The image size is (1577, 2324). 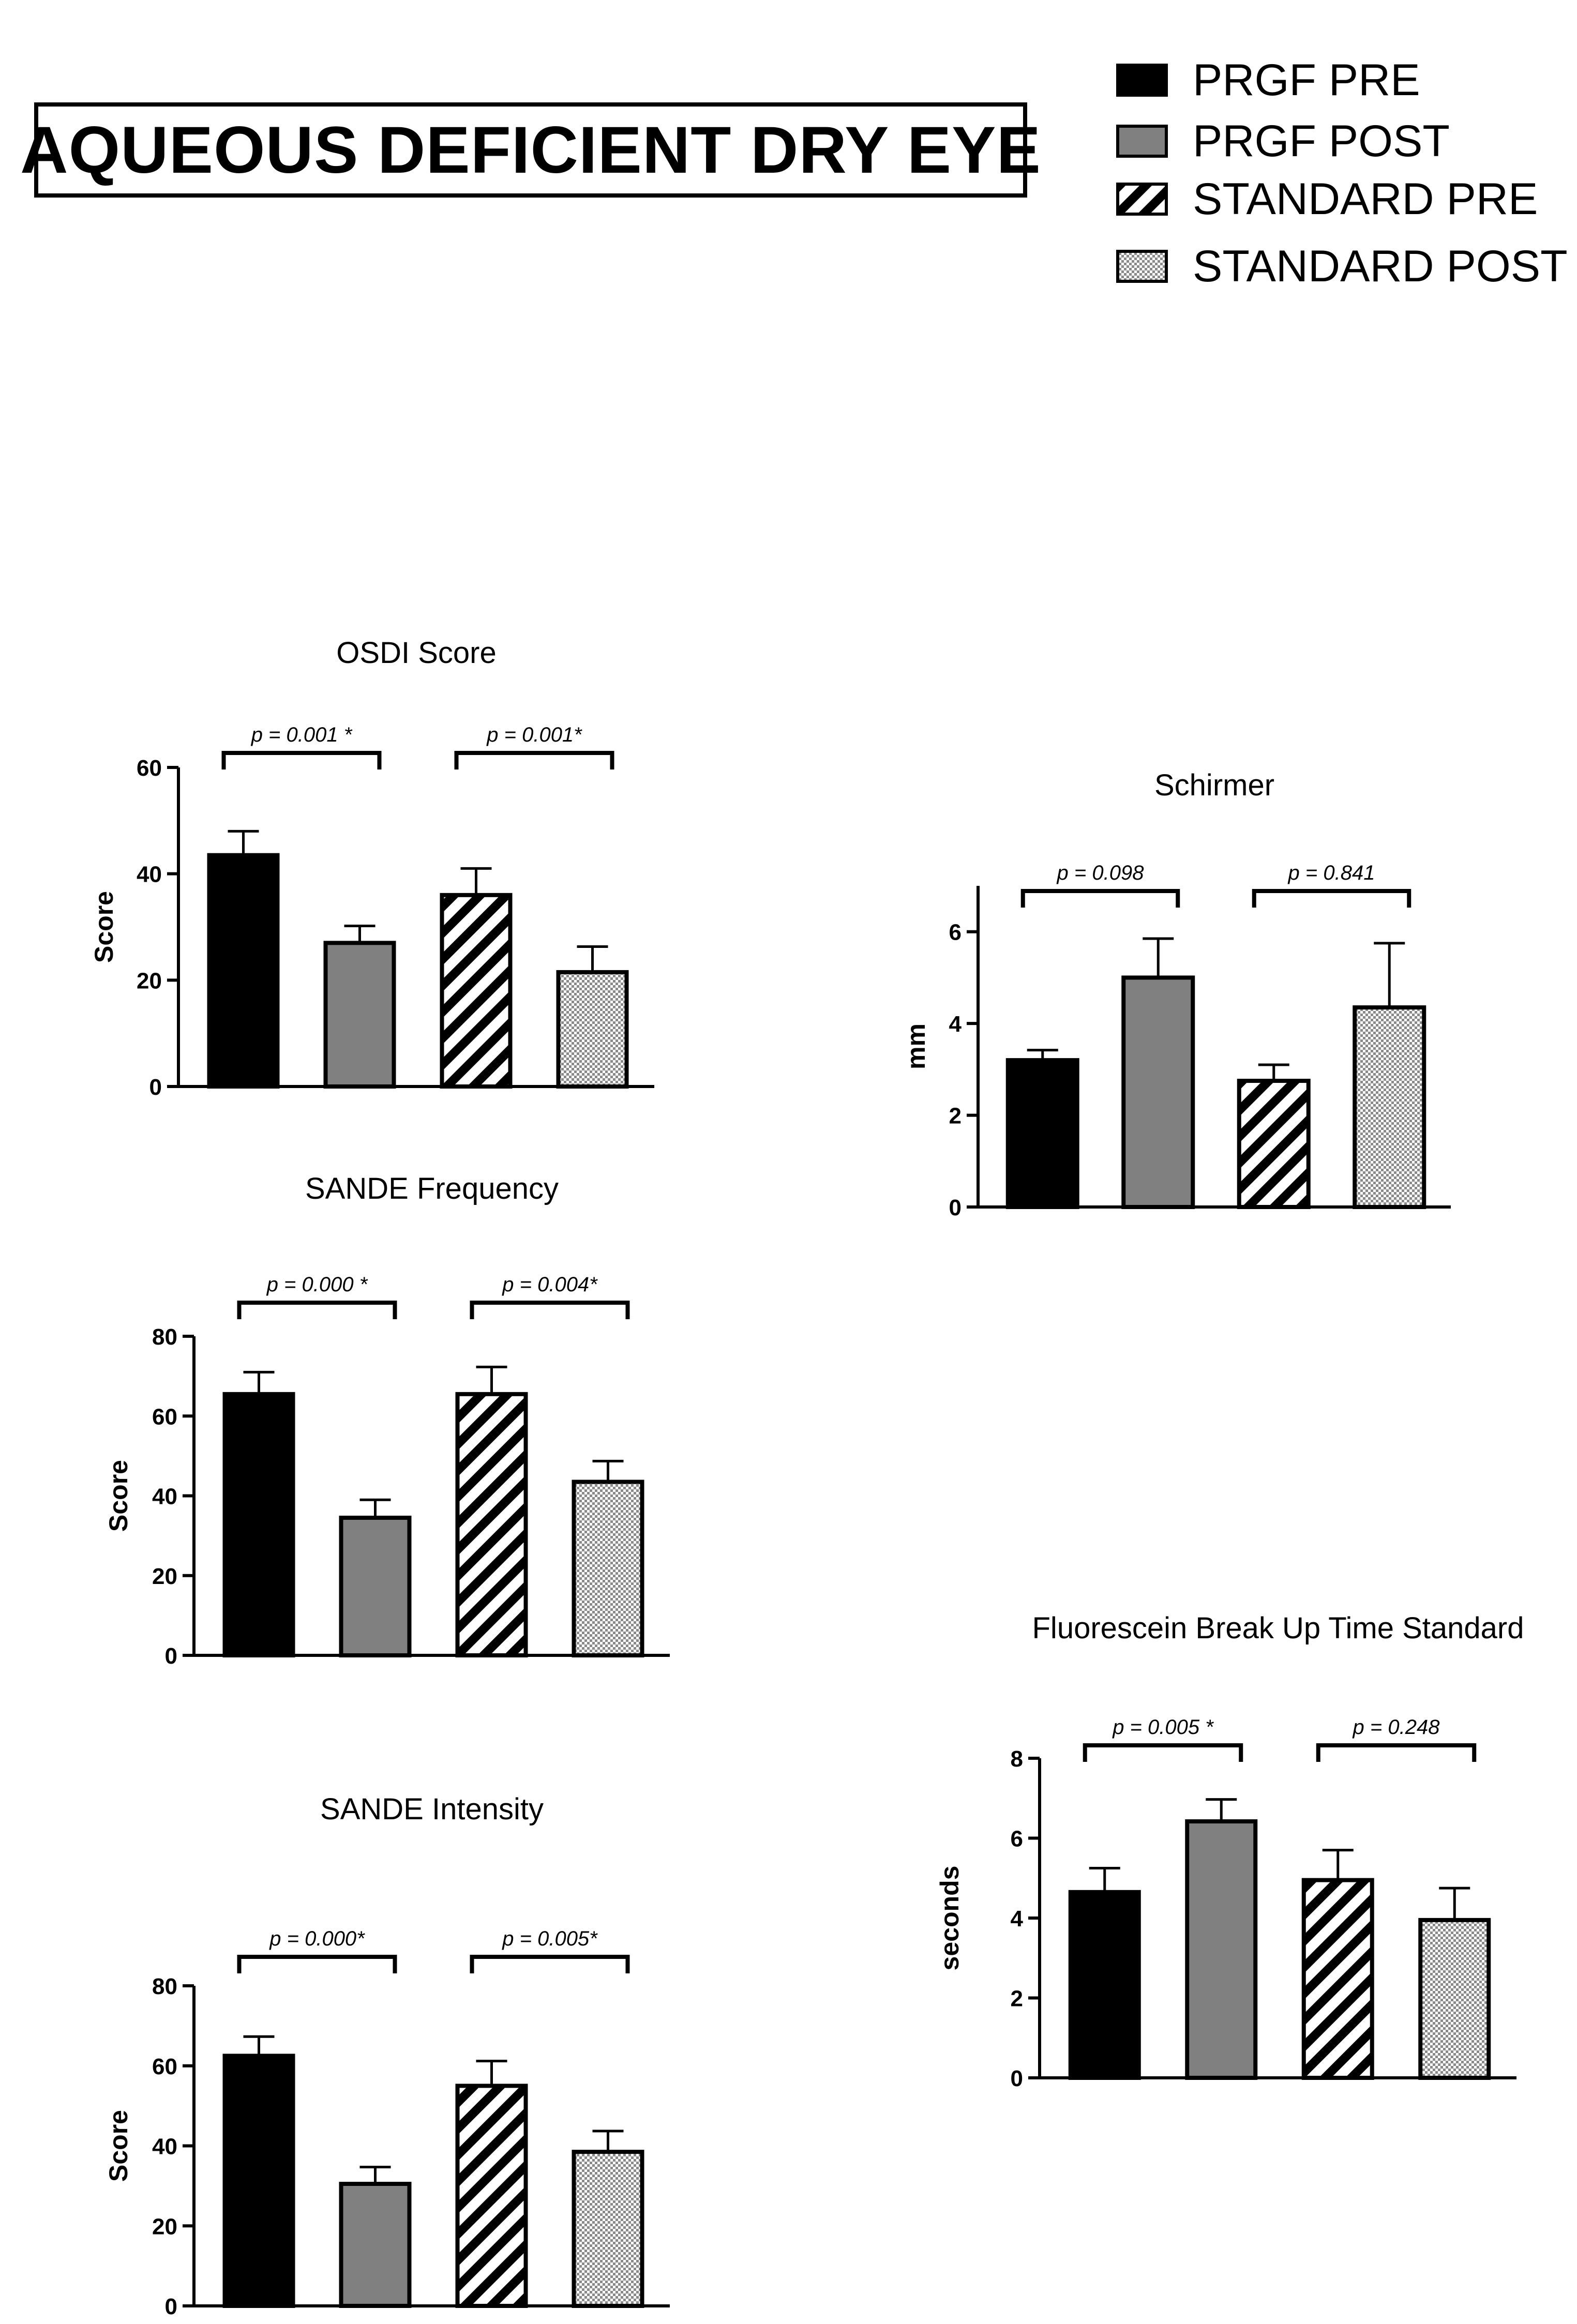 I want to click on p-value-label: p = 0.000*, so click(x=317, y=1938).